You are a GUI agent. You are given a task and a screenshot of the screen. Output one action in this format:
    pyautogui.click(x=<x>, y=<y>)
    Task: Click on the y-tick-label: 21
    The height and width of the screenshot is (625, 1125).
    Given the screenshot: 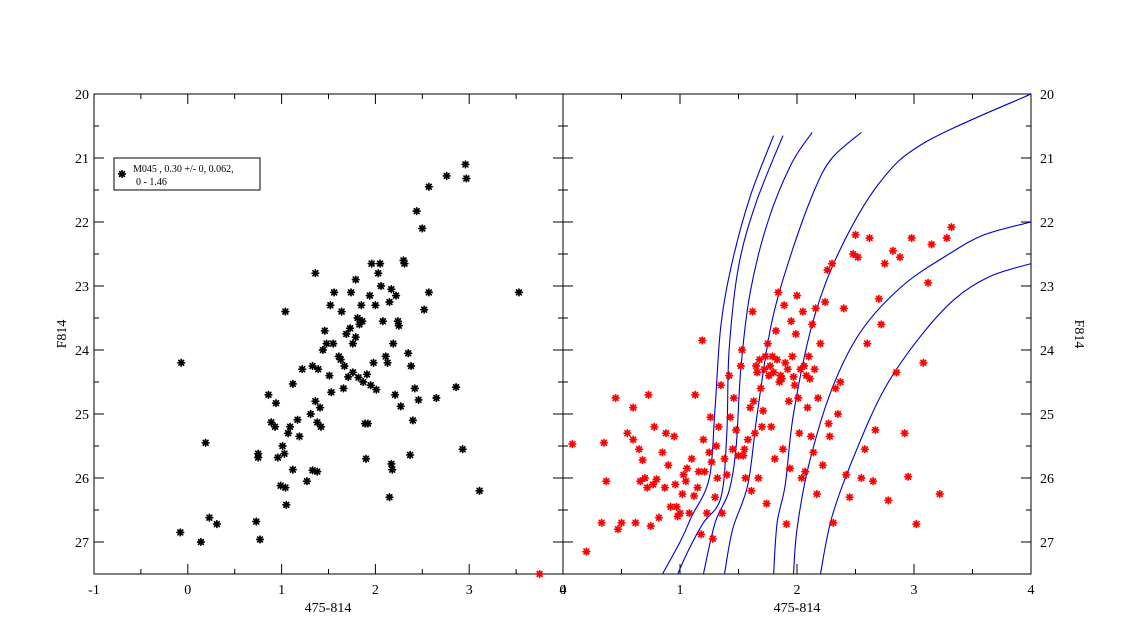 What is the action you would take?
    pyautogui.click(x=82, y=159)
    